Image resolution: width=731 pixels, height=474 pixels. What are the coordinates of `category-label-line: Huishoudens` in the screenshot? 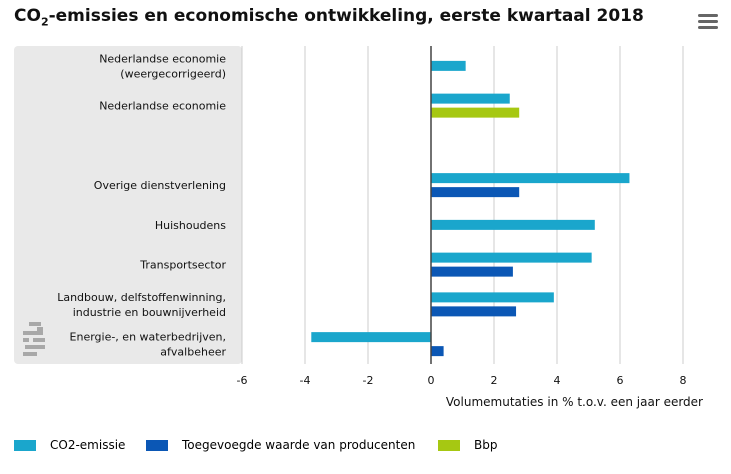 It's located at (190, 225).